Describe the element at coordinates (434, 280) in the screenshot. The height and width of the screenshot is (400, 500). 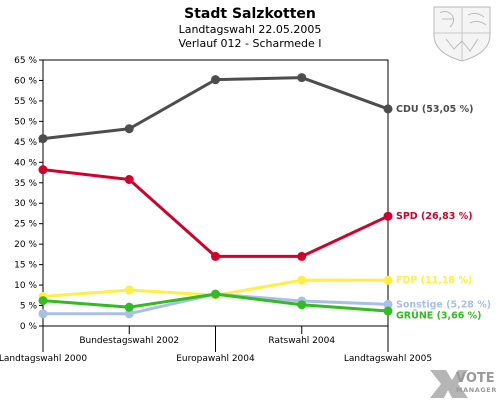
I see `series-end-label: FDP (11,18 %)` at that location.